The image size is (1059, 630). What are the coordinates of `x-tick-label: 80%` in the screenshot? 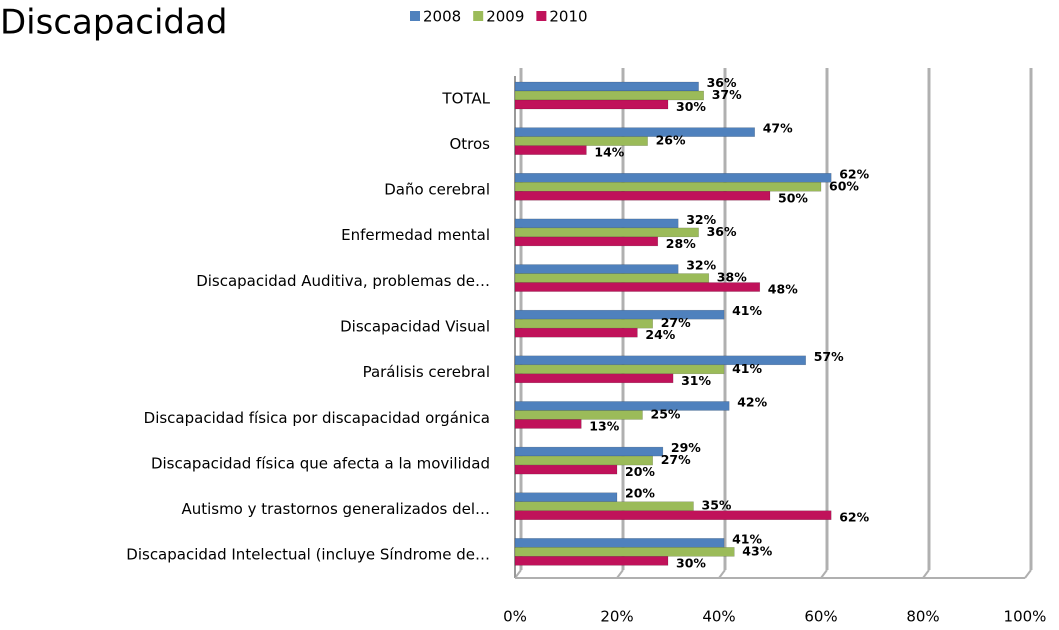 It's located at (922, 617).